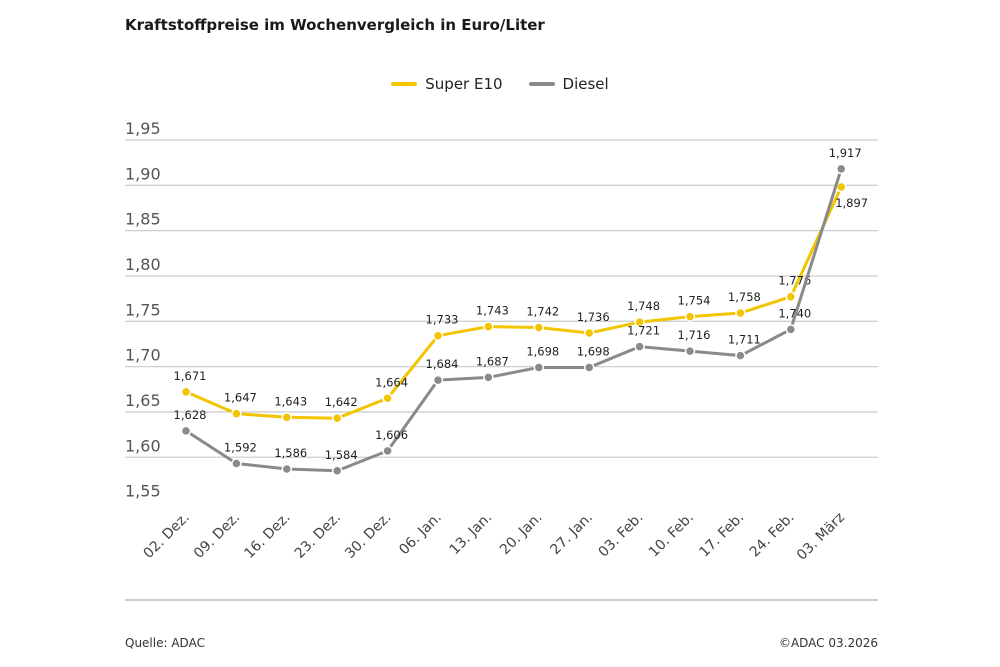  What do you see at coordinates (267, 536) in the screenshot?
I see `x-tick-label: 16. Dez.` at bounding box center [267, 536].